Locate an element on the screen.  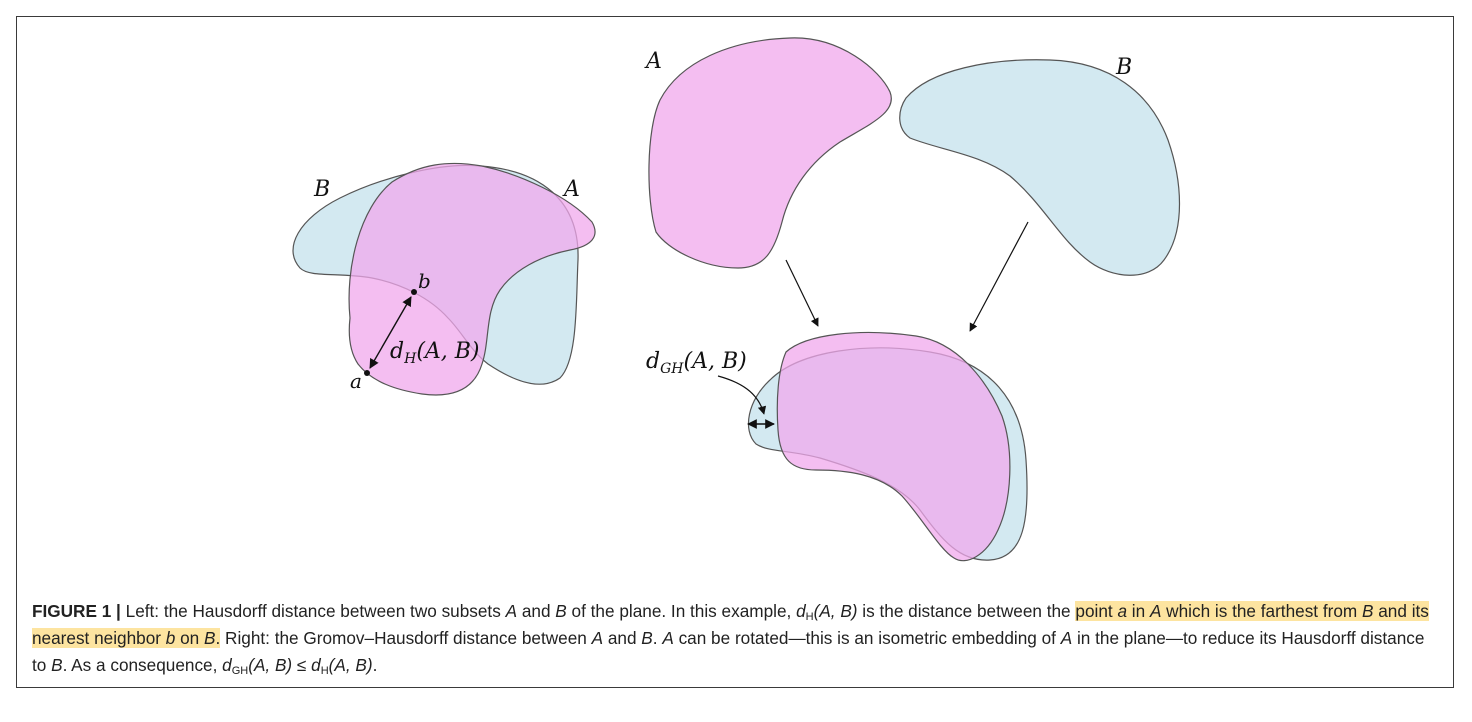
hausdorff-d: d is located at coordinates (397, 351).